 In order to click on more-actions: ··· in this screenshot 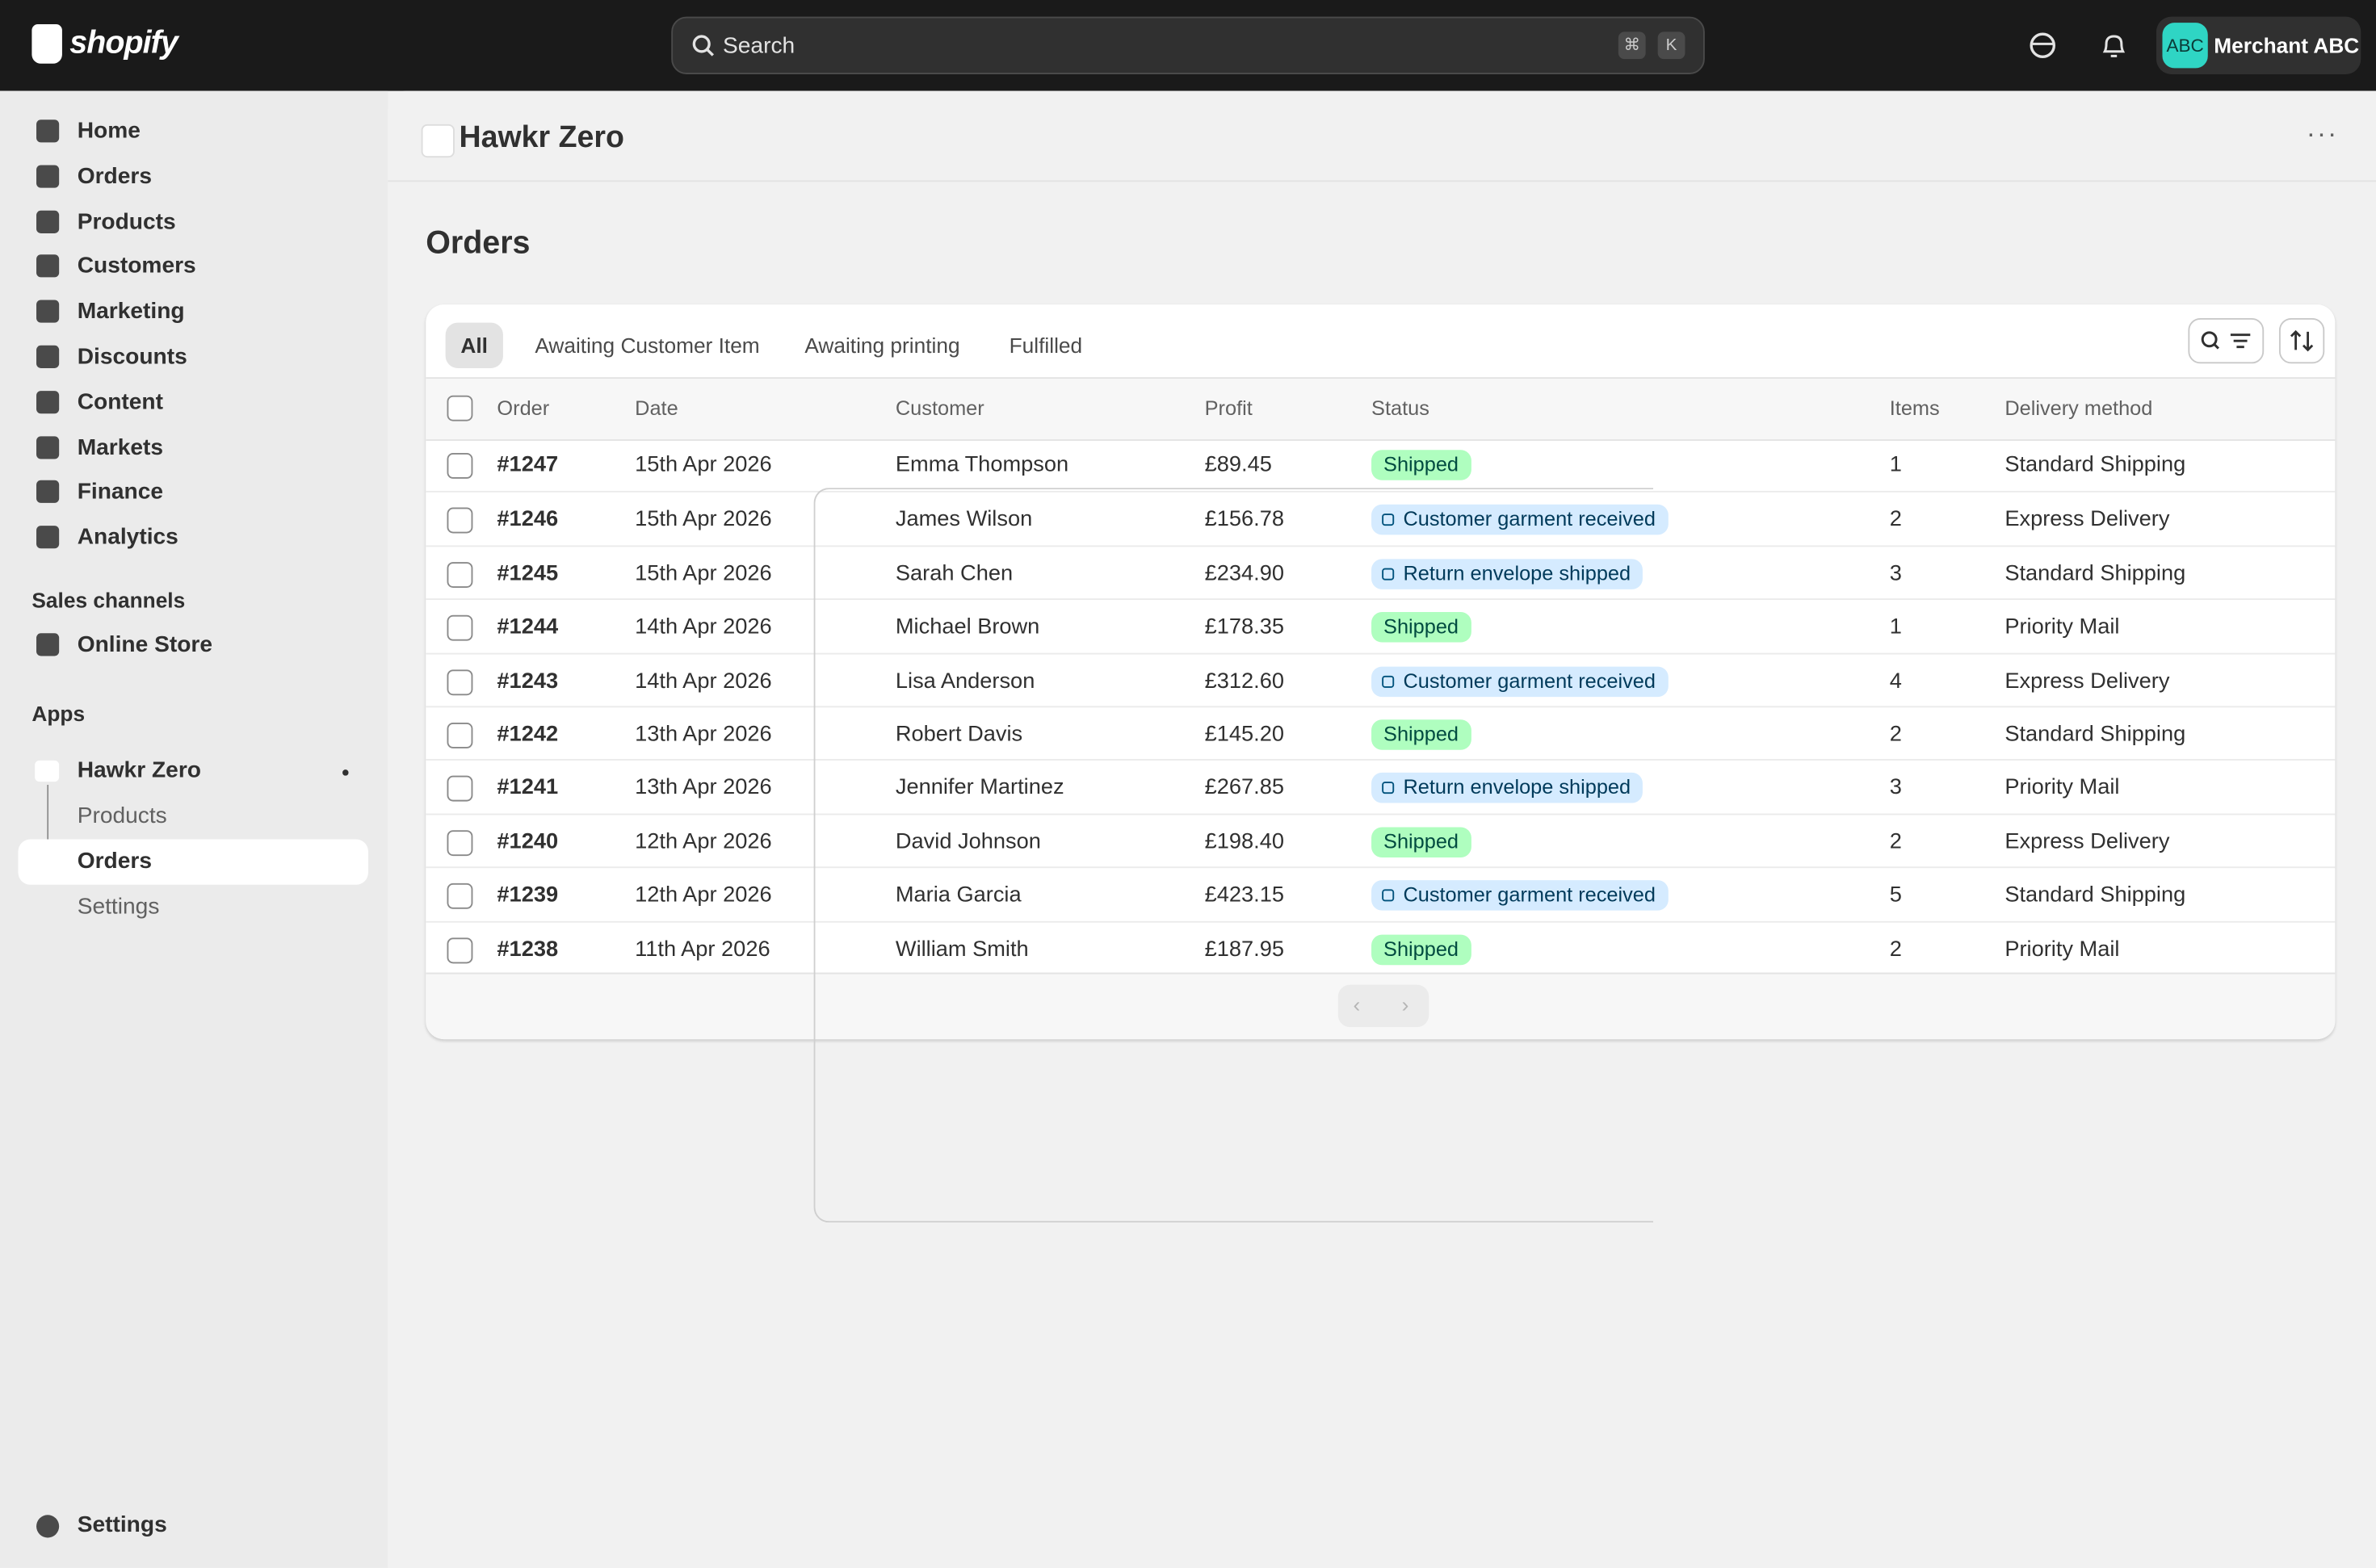, I will do `click(2322, 133)`.